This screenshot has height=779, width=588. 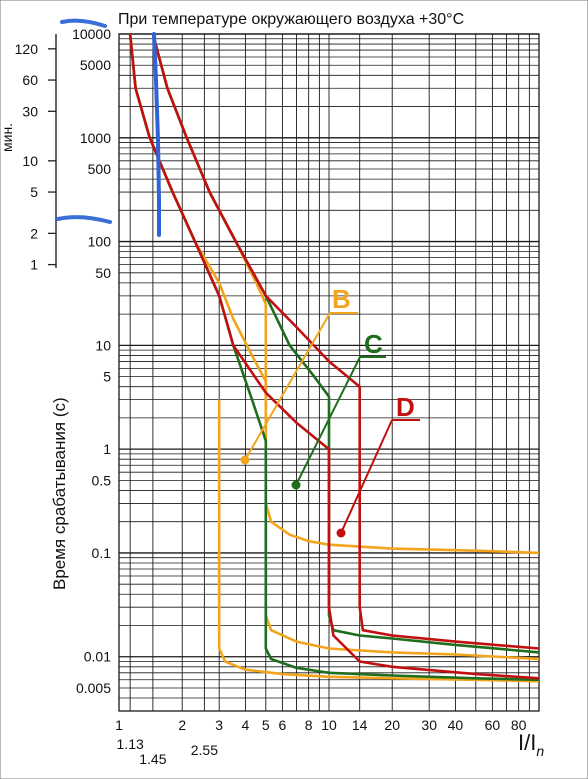 I want to click on minutes-tick-label: 60, so click(x=30, y=80).